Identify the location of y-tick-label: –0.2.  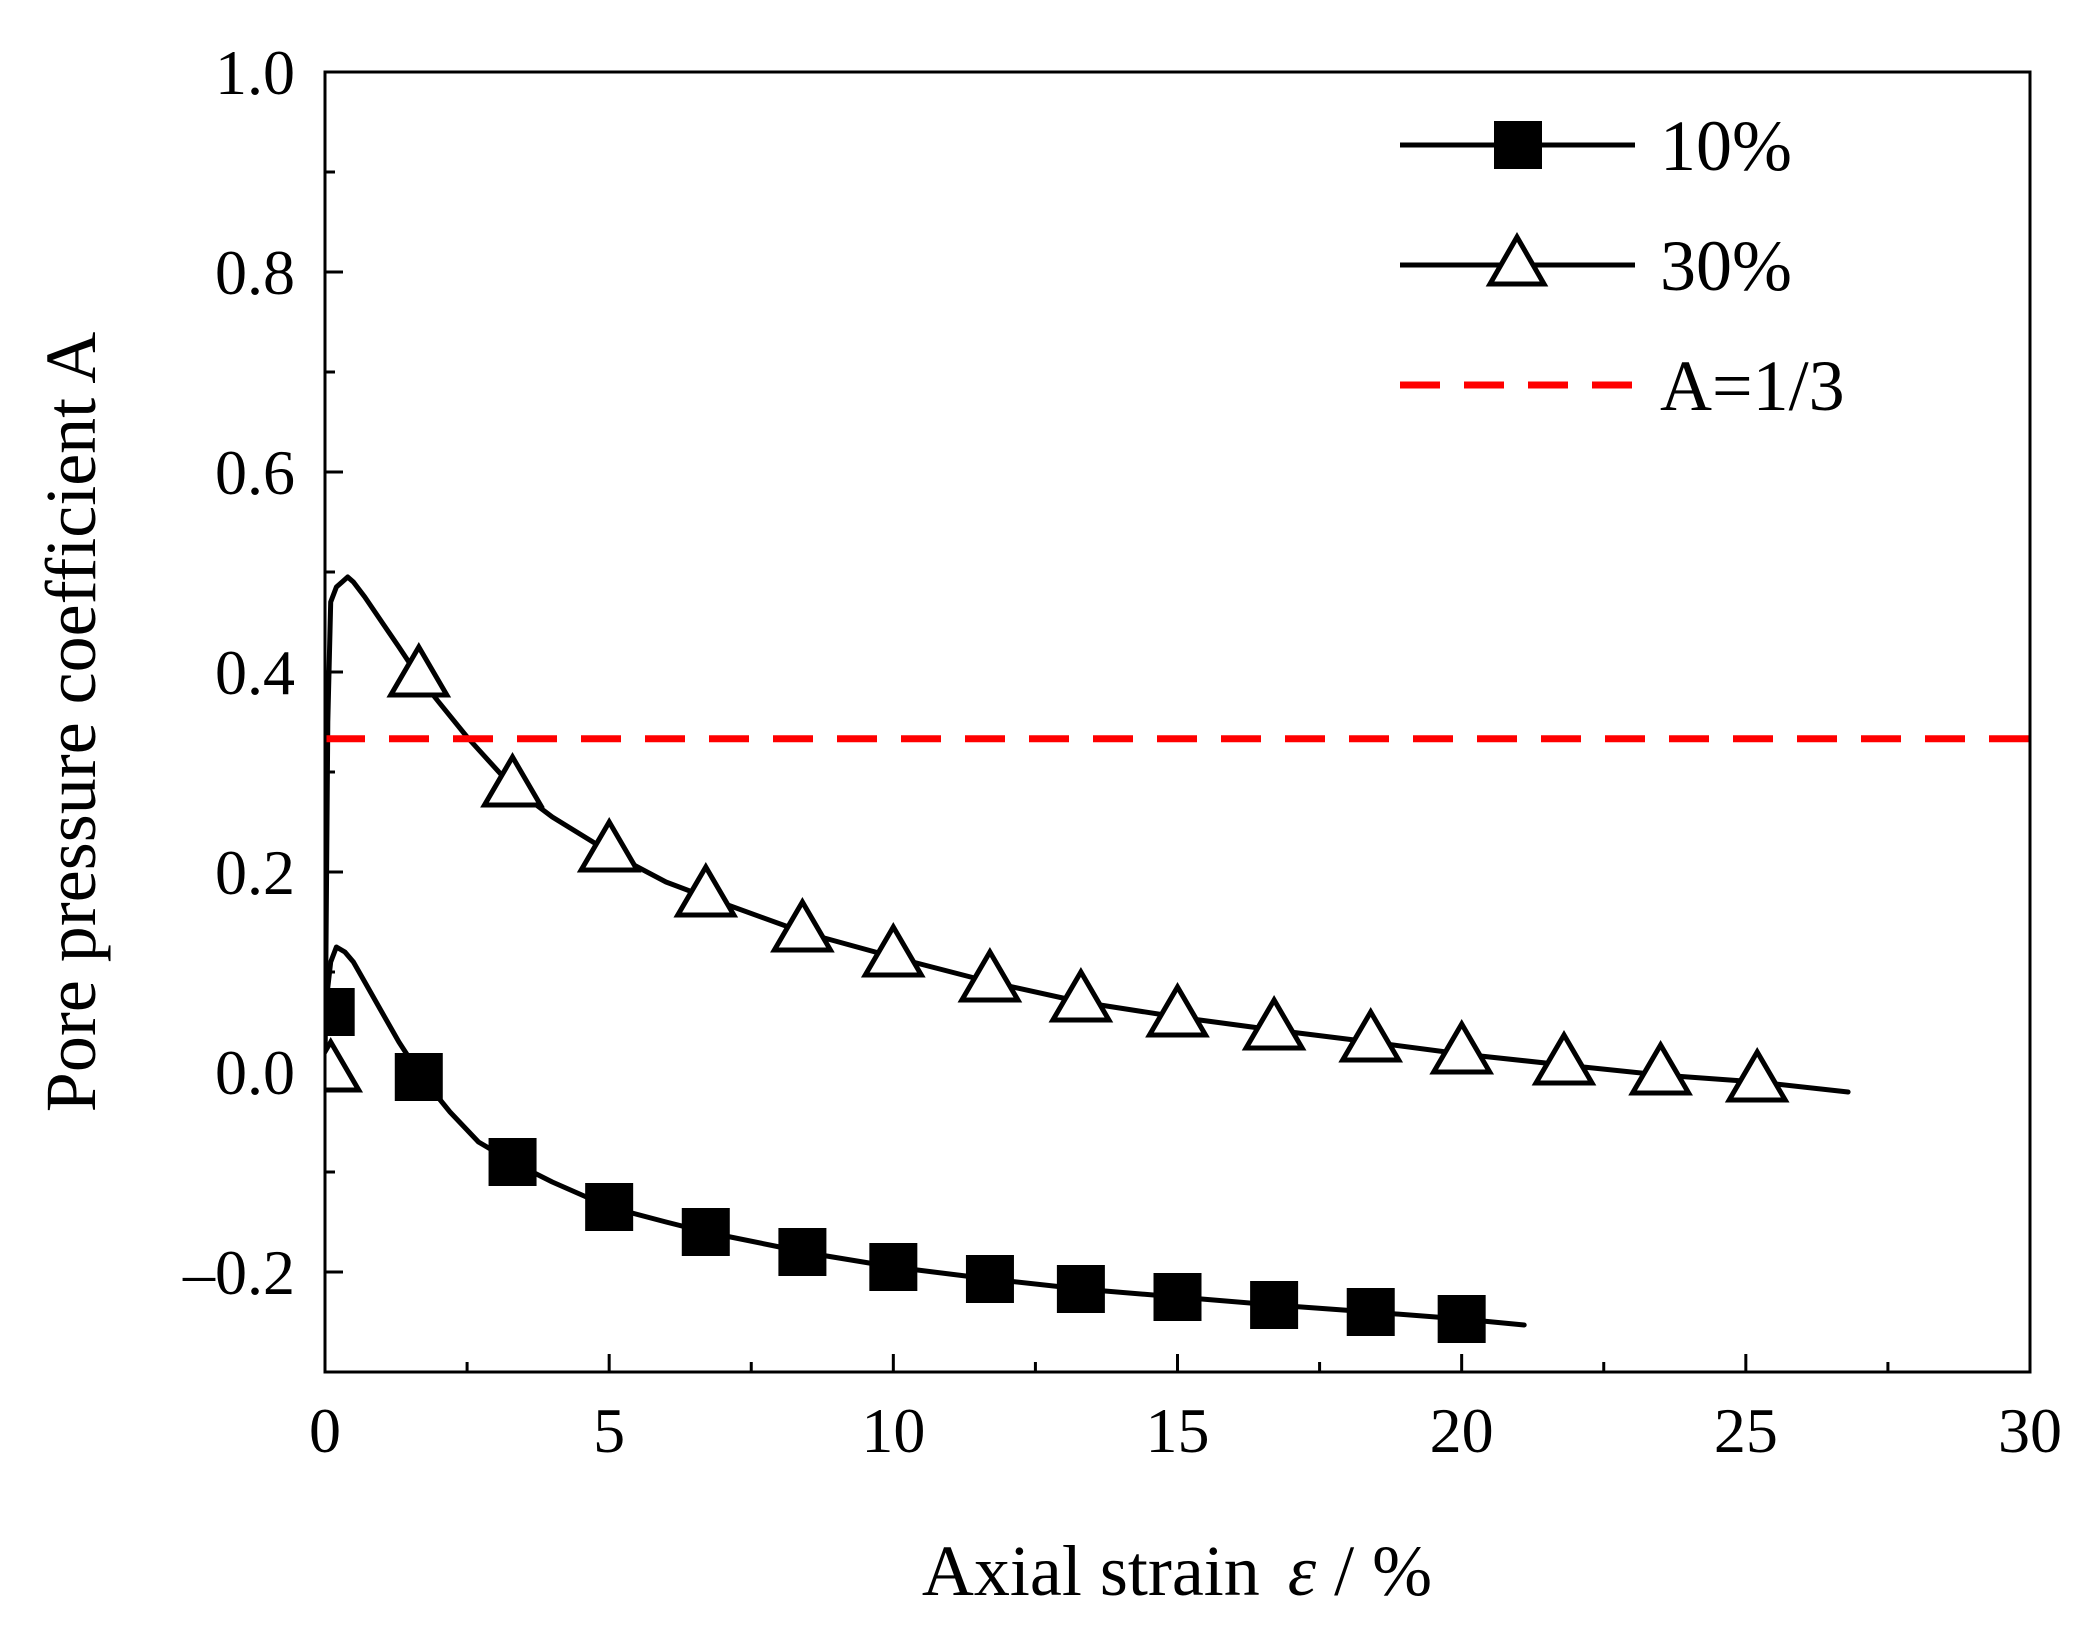
(238, 1272).